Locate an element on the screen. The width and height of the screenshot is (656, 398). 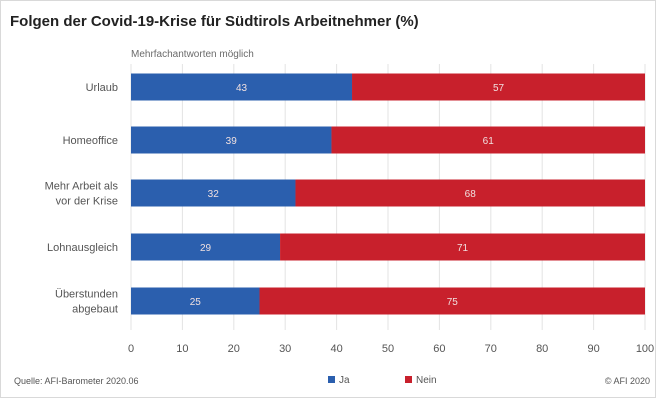
category-label-5-line-2: abgebaut is located at coordinates (95, 310).